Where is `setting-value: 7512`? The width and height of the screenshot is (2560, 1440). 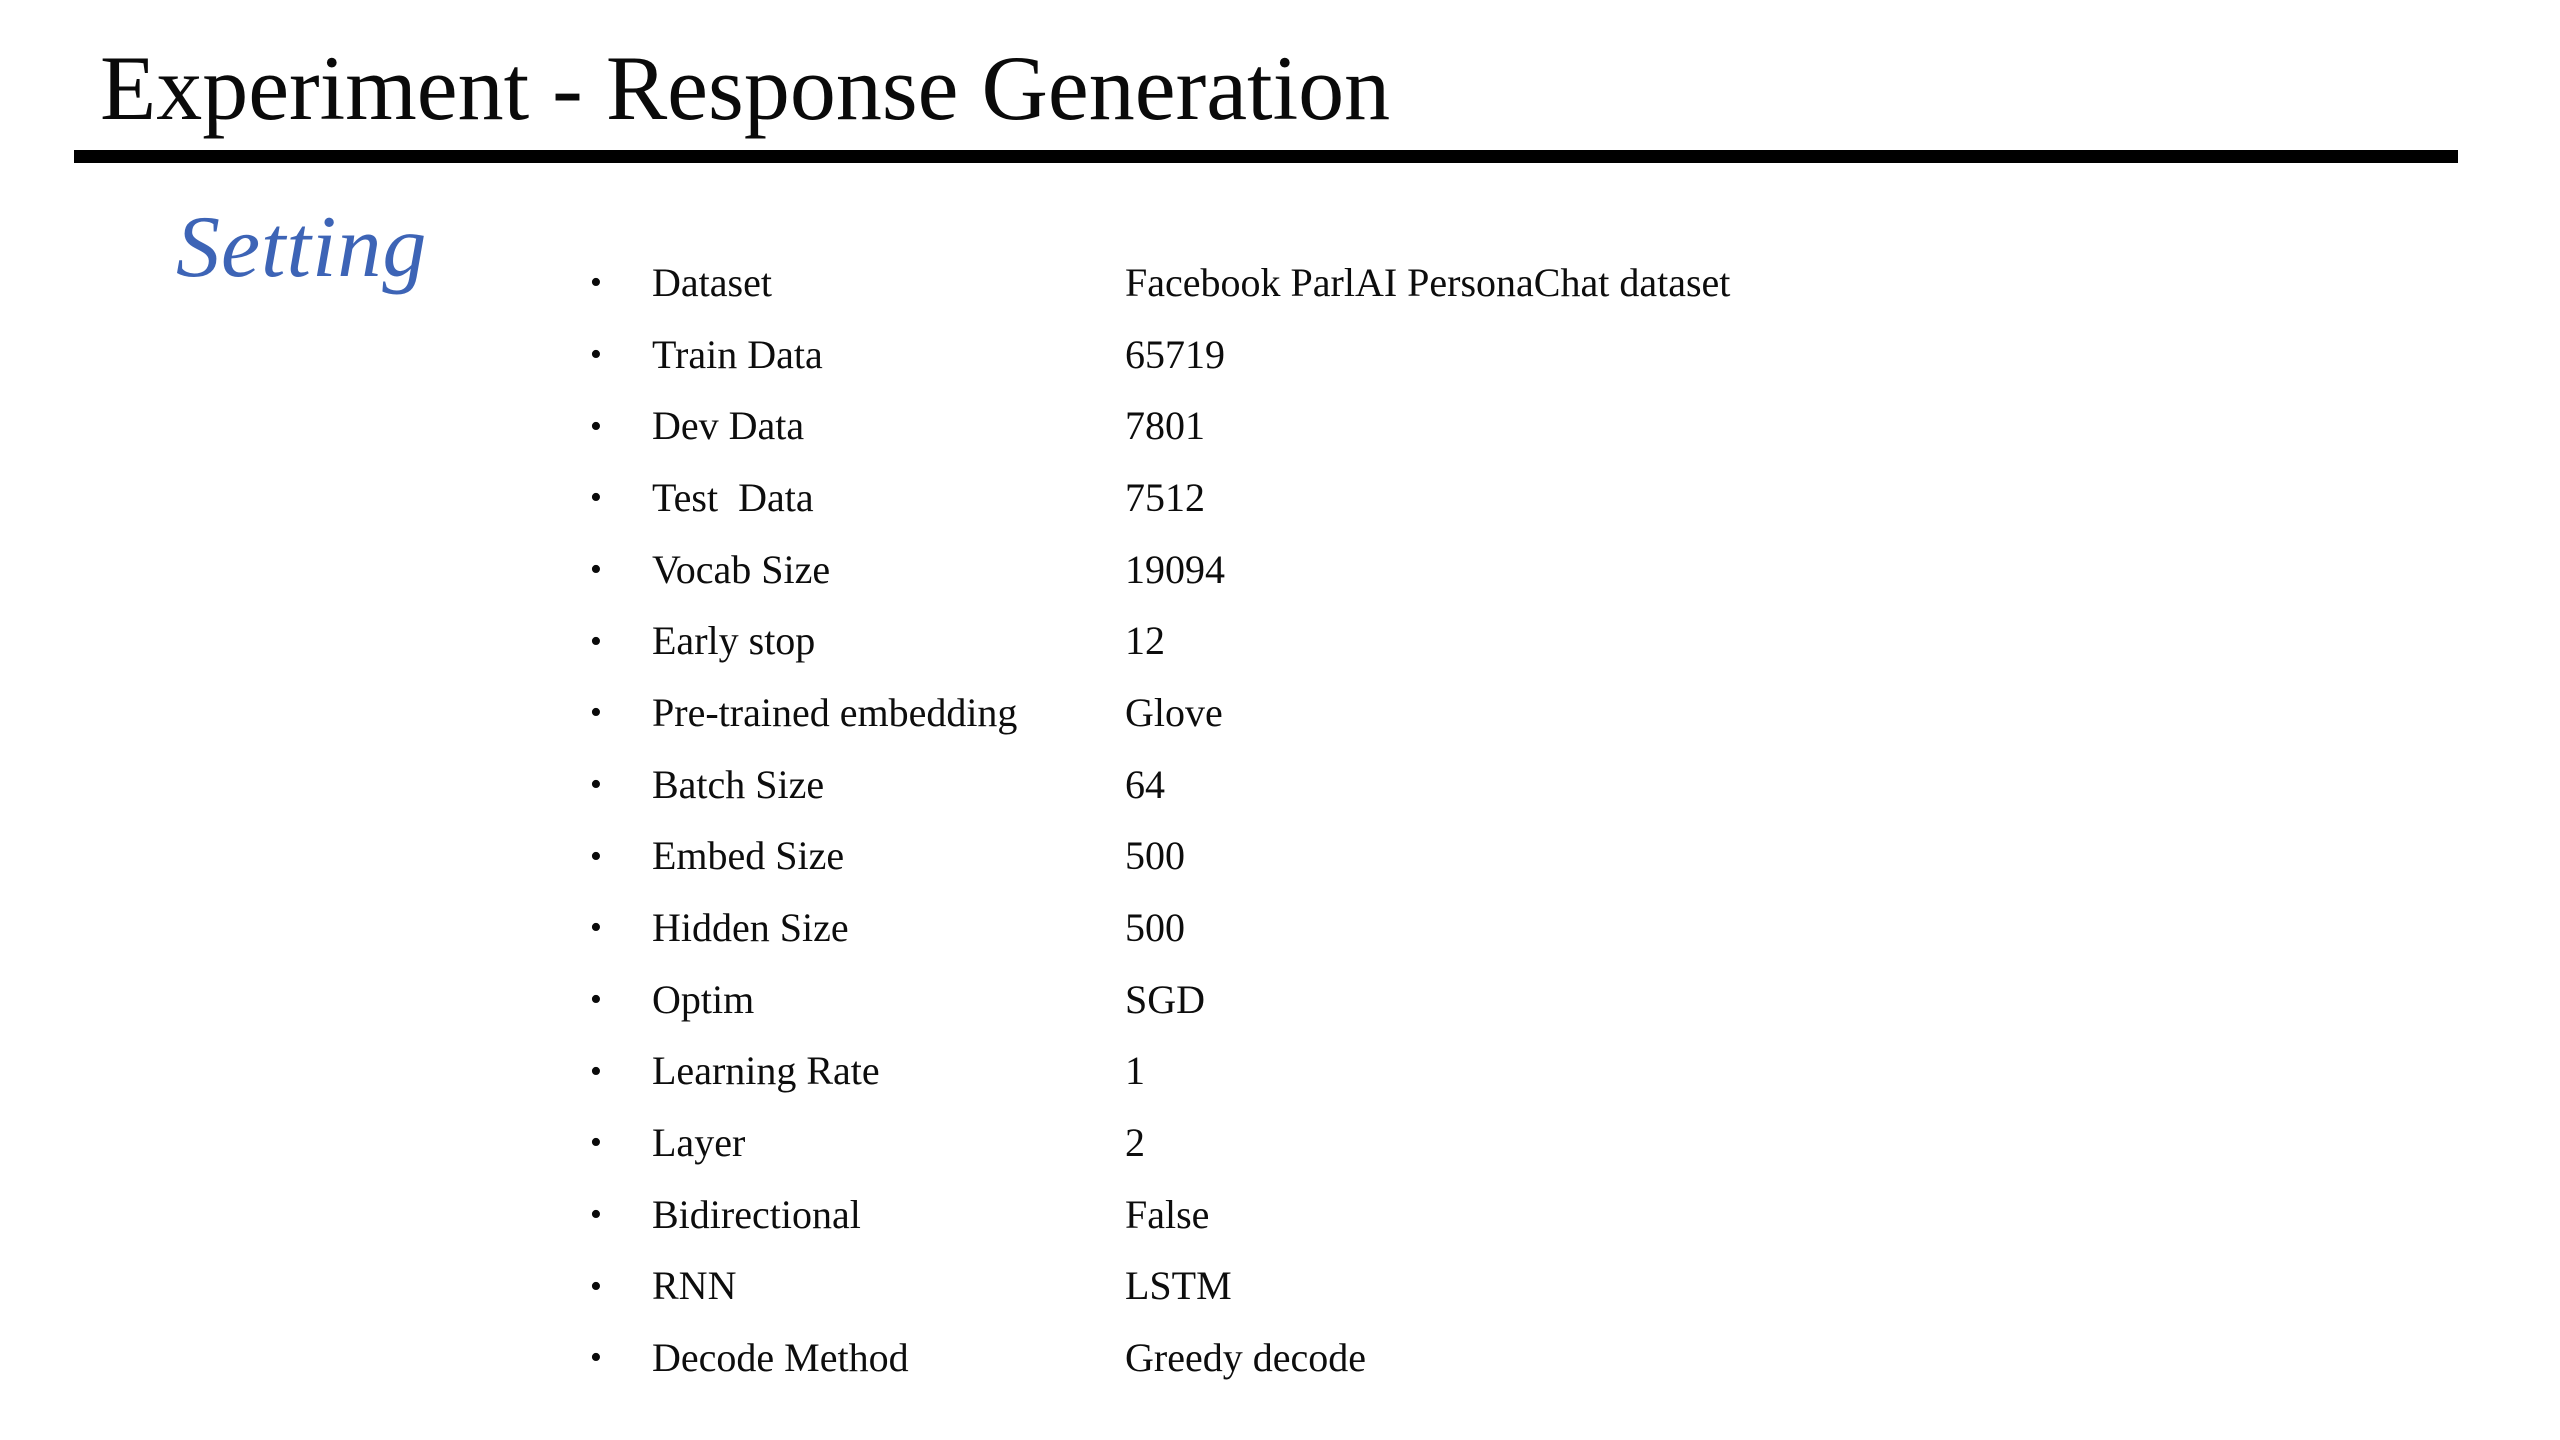 setting-value: 7512 is located at coordinates (1165, 497).